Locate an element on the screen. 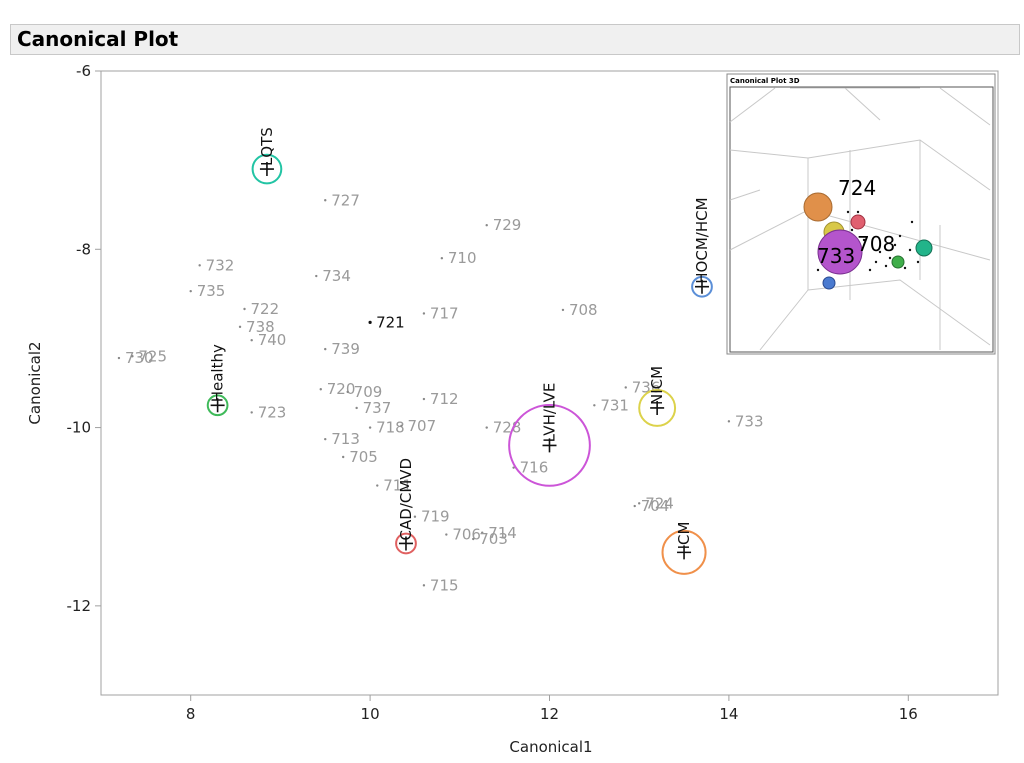 The image size is (1024, 763). data-point-label-724: 724 is located at coordinates (659, 503).